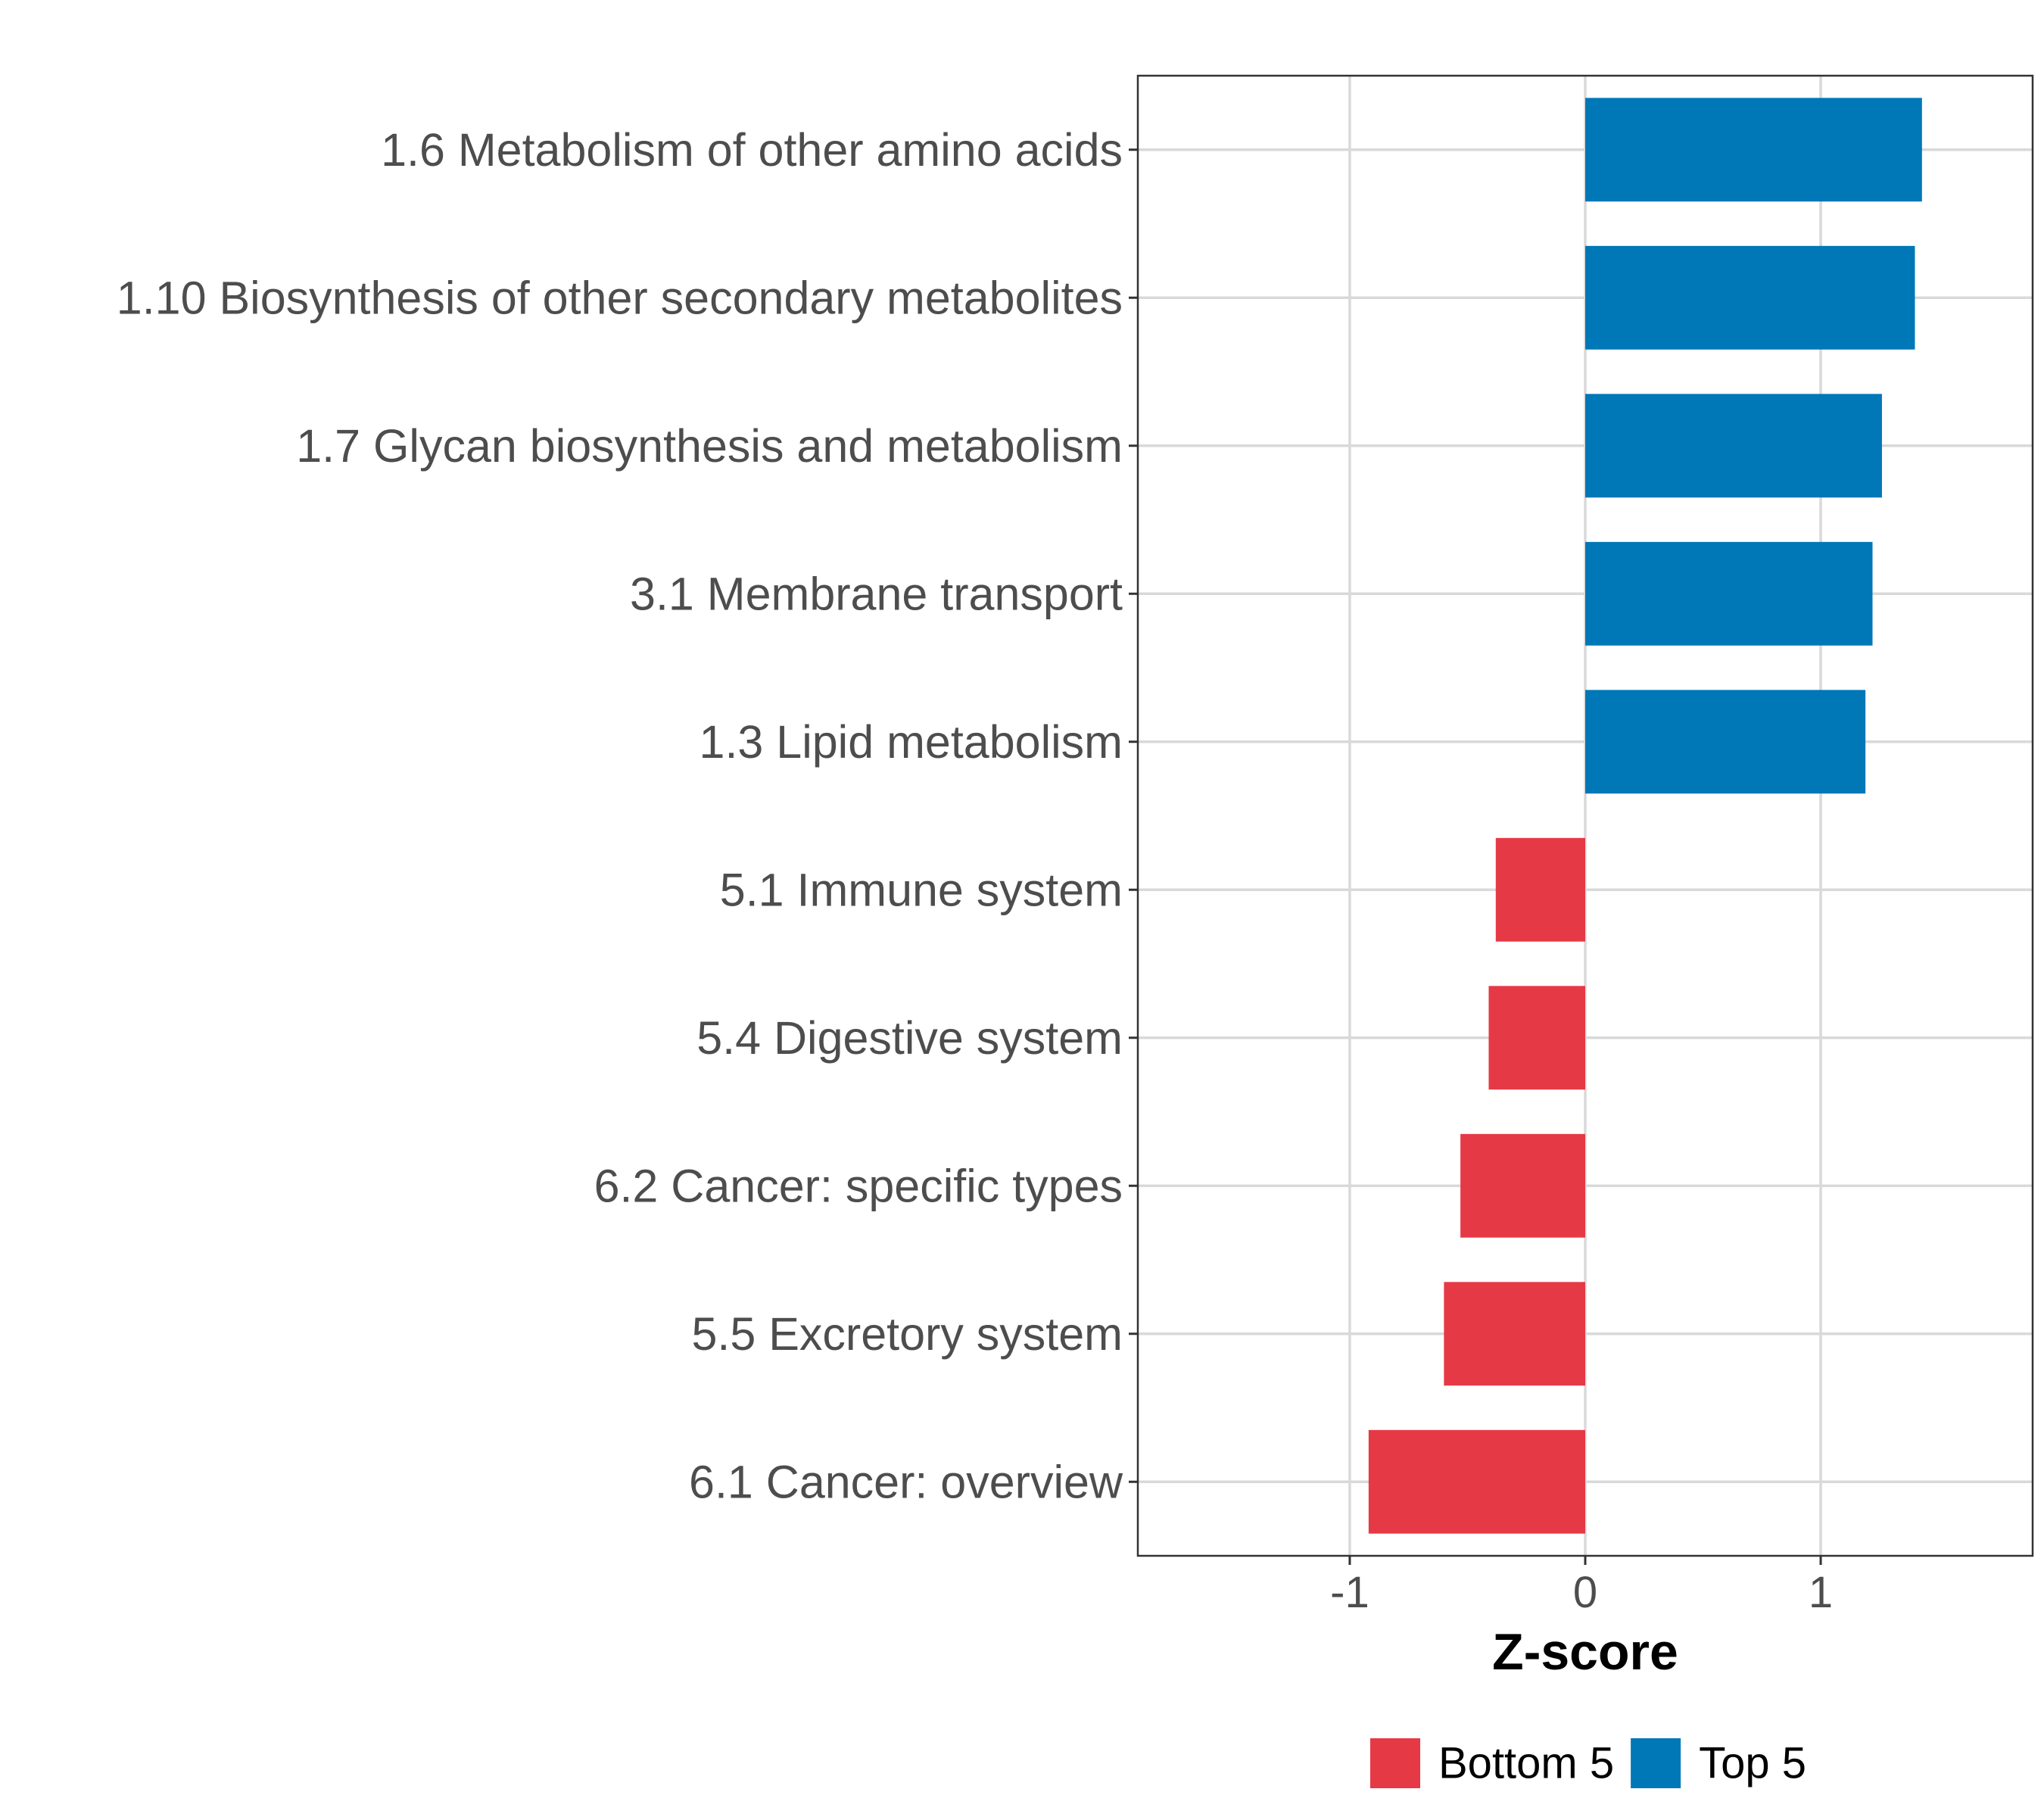 The image size is (2044, 1817). What do you see at coordinates (922, 889) in the screenshot?
I see `category-label: 5.1 Immune system` at bounding box center [922, 889].